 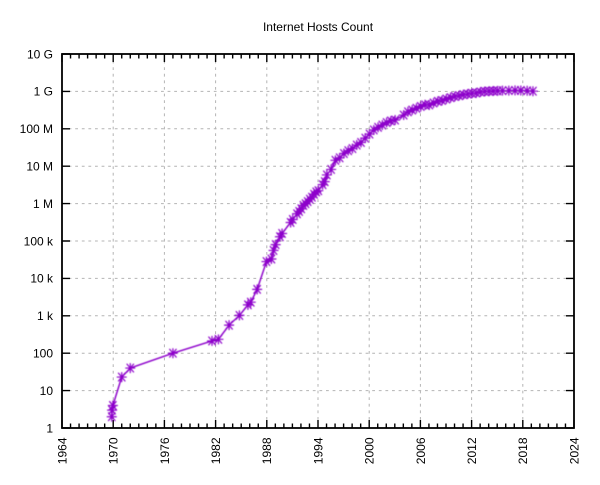 What do you see at coordinates (43, 92) in the screenshot?
I see `svg-text: 1 G` at bounding box center [43, 92].